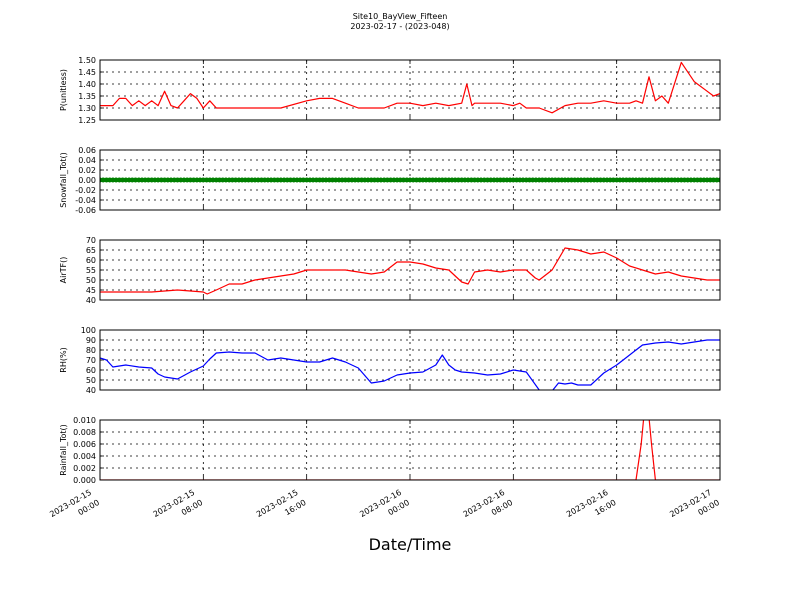  I want to click on y-tick-label: 0.004, so click(84, 456).